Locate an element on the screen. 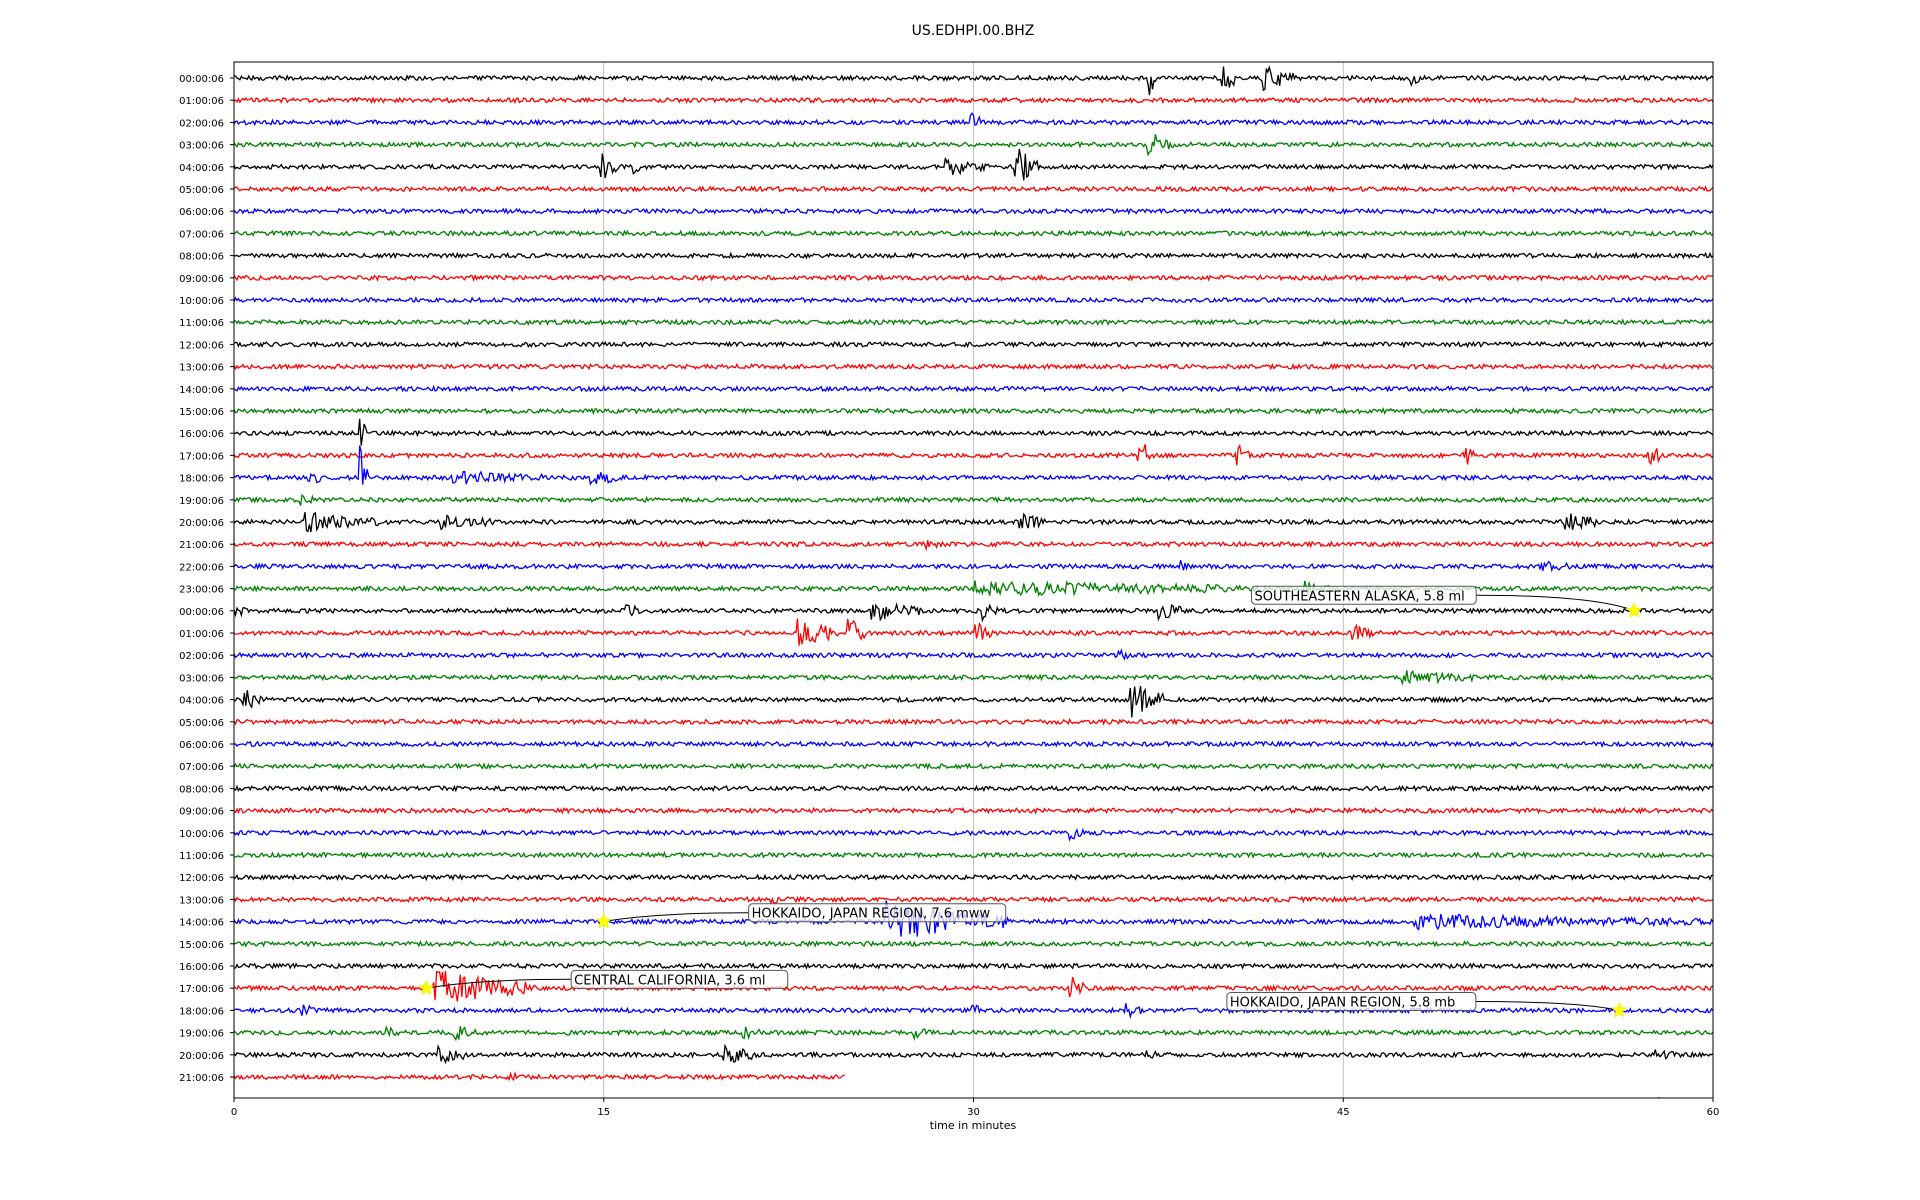 This screenshot has height=1200, width=1920. annotation: SOUTHEASTERN ALASKA, 5.8 ml is located at coordinates (1447, 601).